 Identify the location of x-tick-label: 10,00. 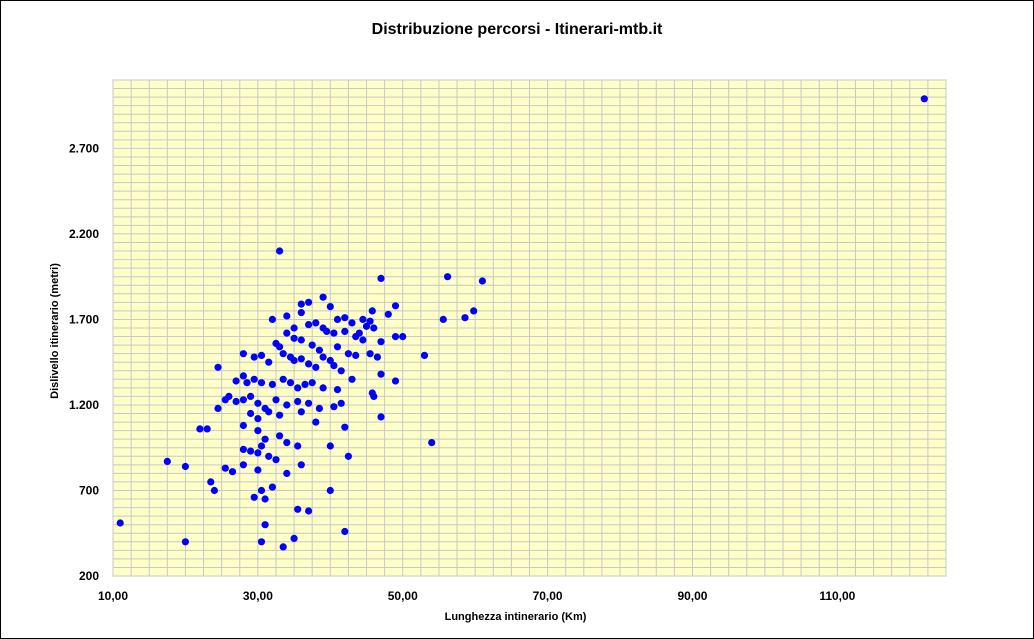
(113, 596).